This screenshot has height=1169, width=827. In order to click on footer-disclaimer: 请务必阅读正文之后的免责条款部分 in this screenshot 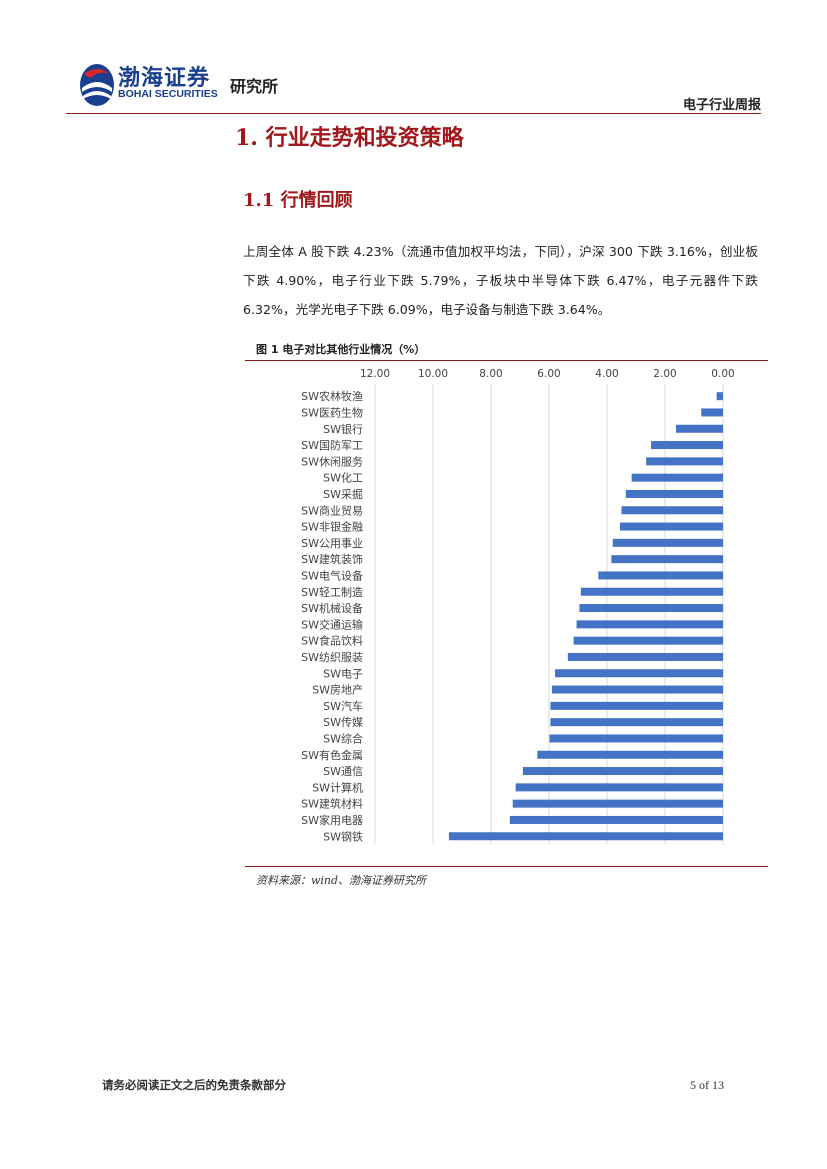, I will do `click(194, 1085)`.